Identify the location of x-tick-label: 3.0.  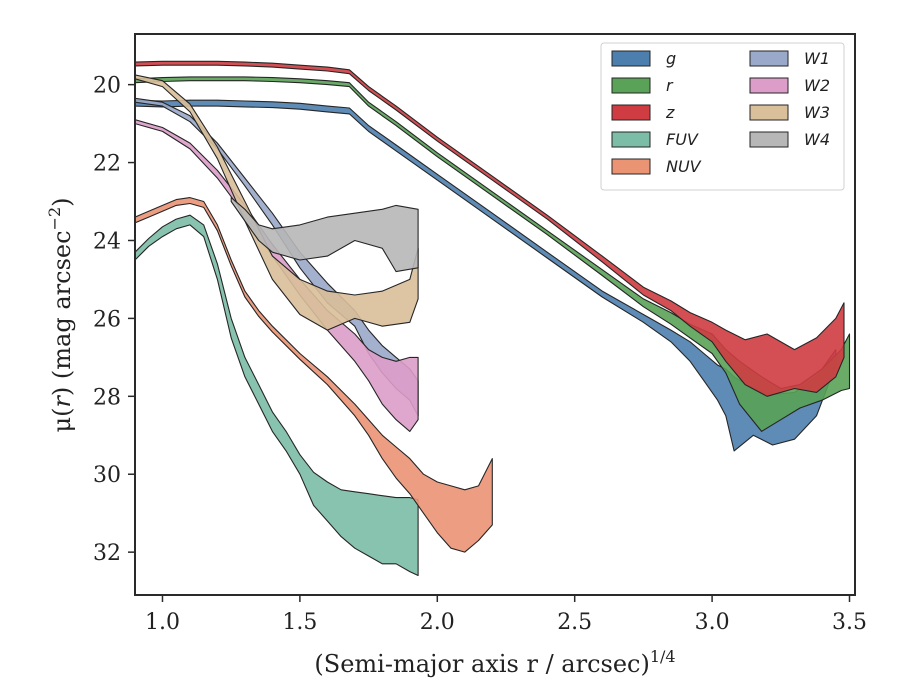
(712, 622).